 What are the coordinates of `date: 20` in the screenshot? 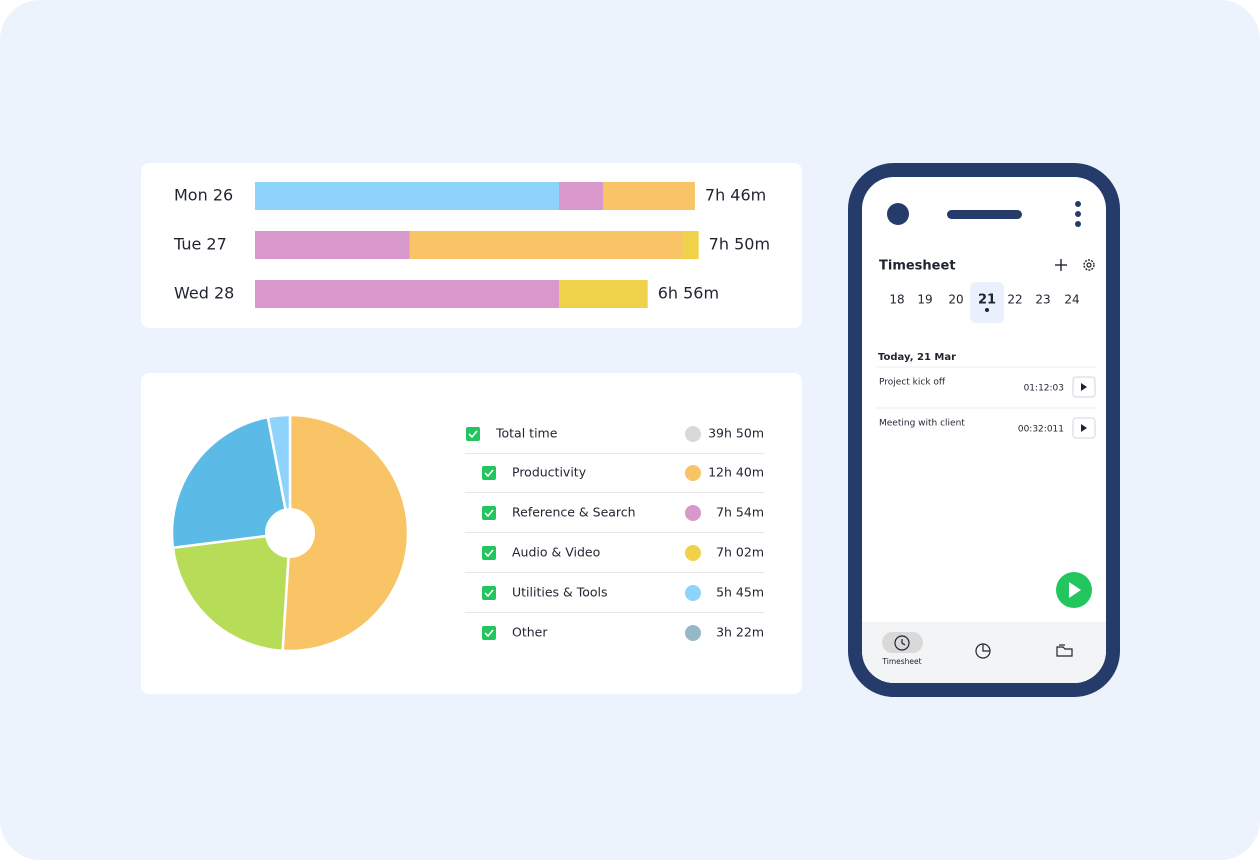 It's located at (955, 300).